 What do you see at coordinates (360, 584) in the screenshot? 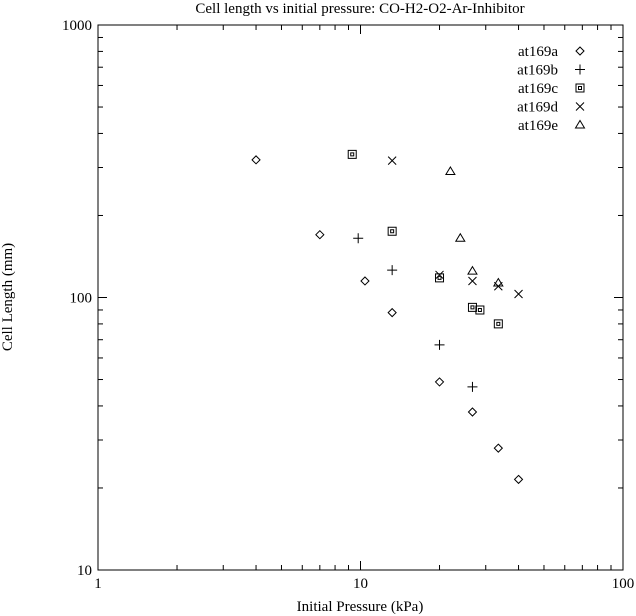
I see `x-tick-label: 10` at bounding box center [360, 584].